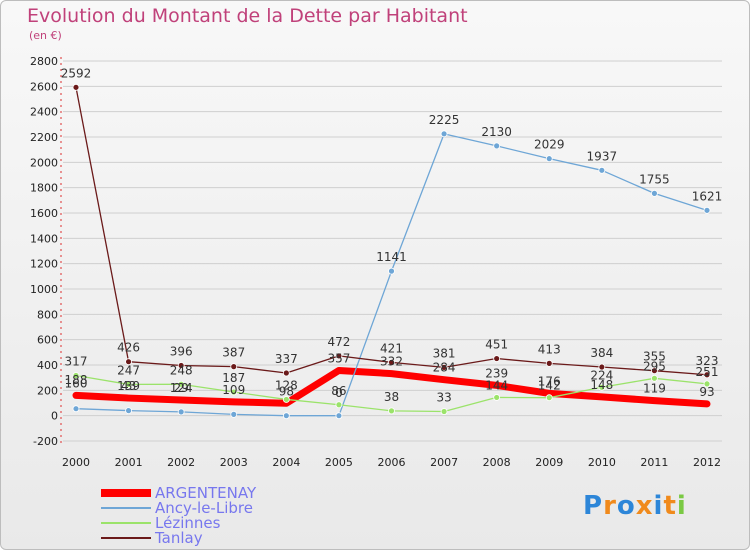  I want to click on proxiti-logo: Proxiti, so click(635, 506).